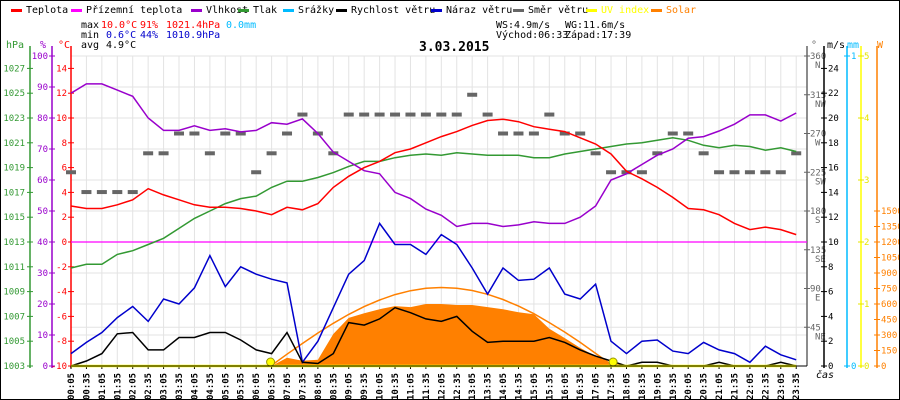 Image resolution: width=900 pixels, height=400 pixels. What do you see at coordinates (61, 119) in the screenshot?
I see `temp-tick-label: 10` at bounding box center [61, 119].